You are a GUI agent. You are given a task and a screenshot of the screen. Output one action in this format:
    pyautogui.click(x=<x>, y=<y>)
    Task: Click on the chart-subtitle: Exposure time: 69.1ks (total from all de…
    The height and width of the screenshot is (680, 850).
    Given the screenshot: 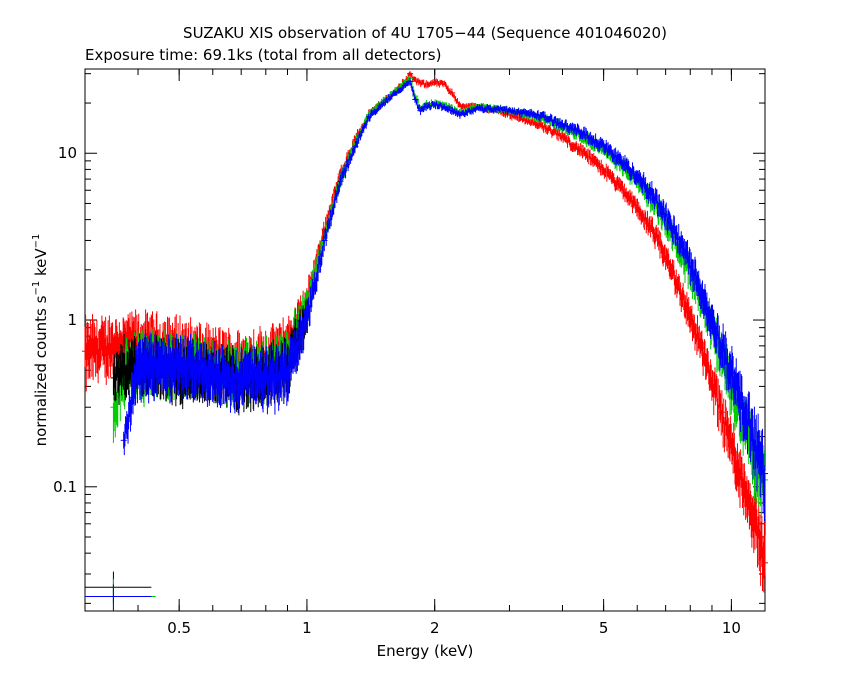 What is the action you would take?
    pyautogui.click(x=263, y=55)
    